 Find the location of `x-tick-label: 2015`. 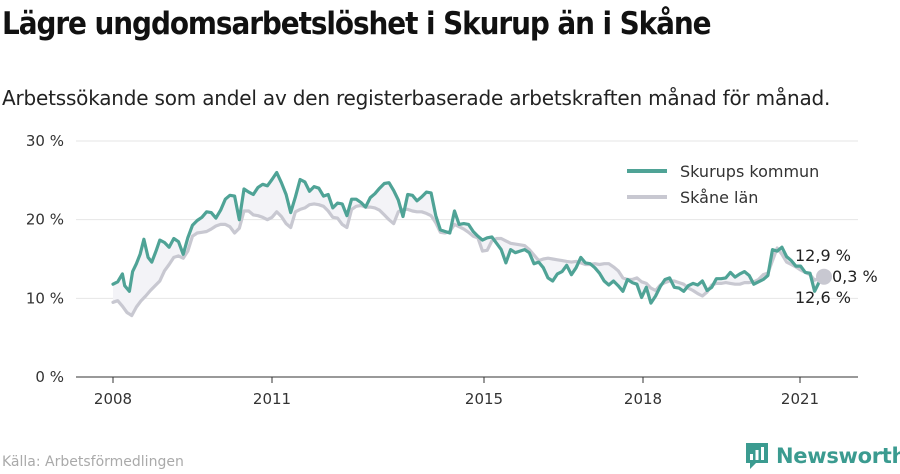

x-tick-label: 2015 is located at coordinates (484, 399).